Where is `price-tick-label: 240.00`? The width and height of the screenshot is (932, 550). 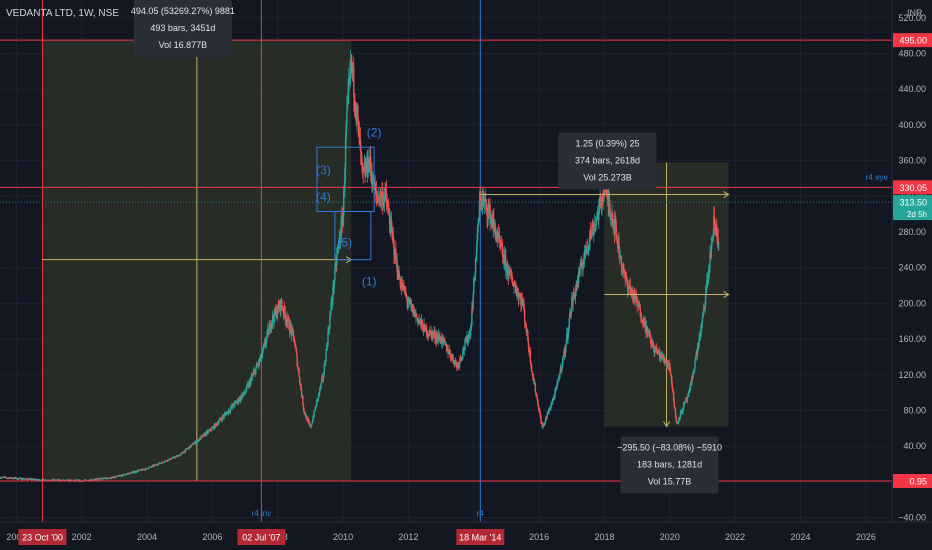
price-tick-label: 240.00 is located at coordinates (912, 268).